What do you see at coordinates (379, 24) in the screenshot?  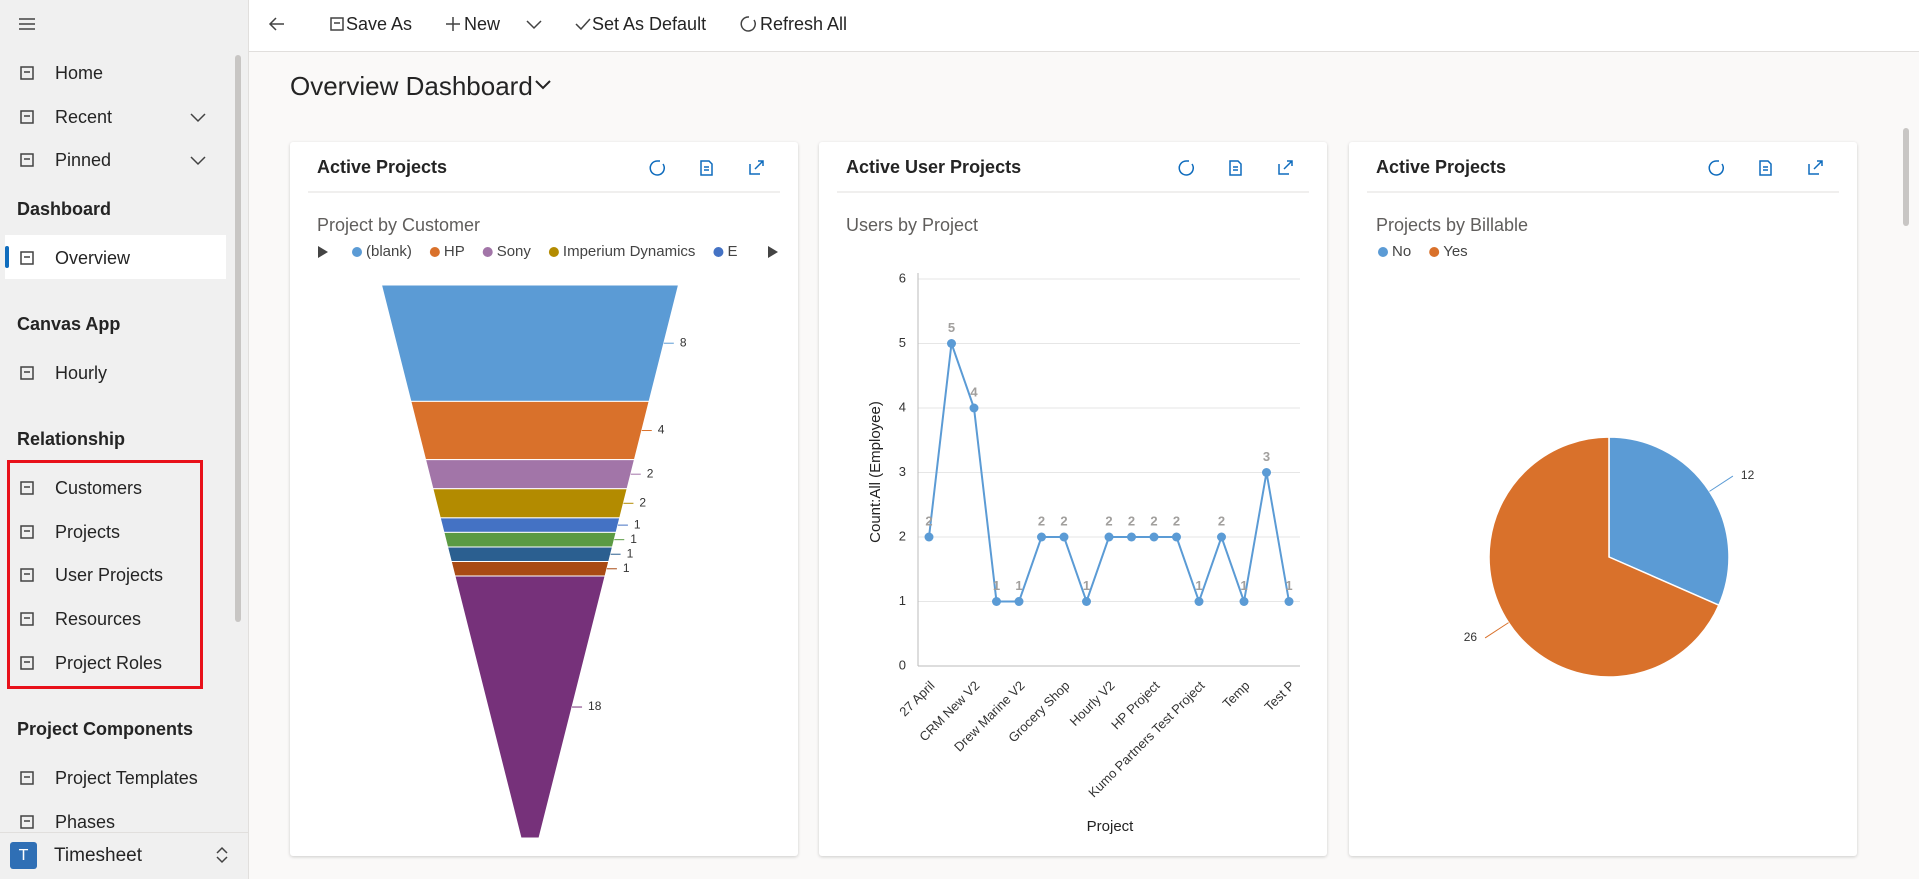 I see `toolbar-button: Save As` at bounding box center [379, 24].